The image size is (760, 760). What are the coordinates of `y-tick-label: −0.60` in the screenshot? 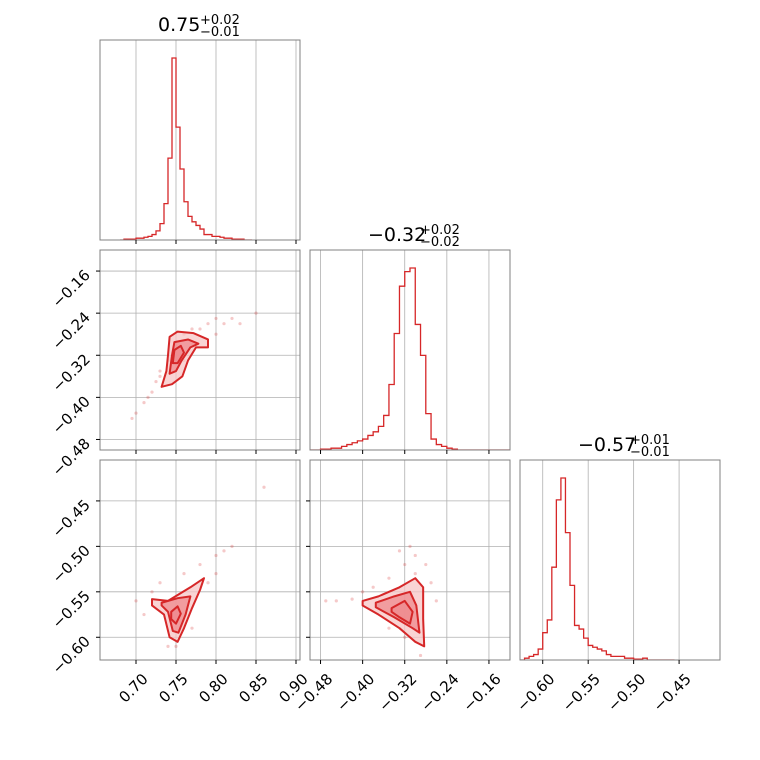 It's located at (71, 654).